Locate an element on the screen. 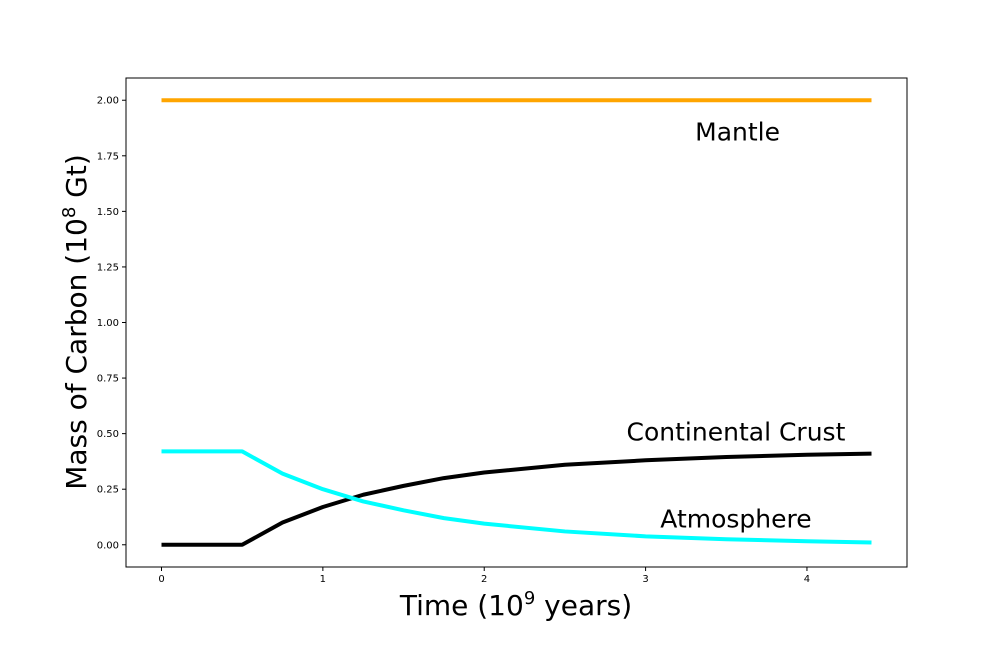  series-line-atmosphere is located at coordinates (516, 497).